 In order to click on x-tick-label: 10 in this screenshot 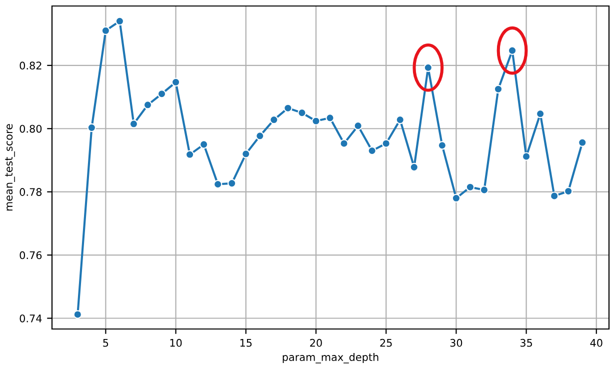, I will do `click(176, 342)`.